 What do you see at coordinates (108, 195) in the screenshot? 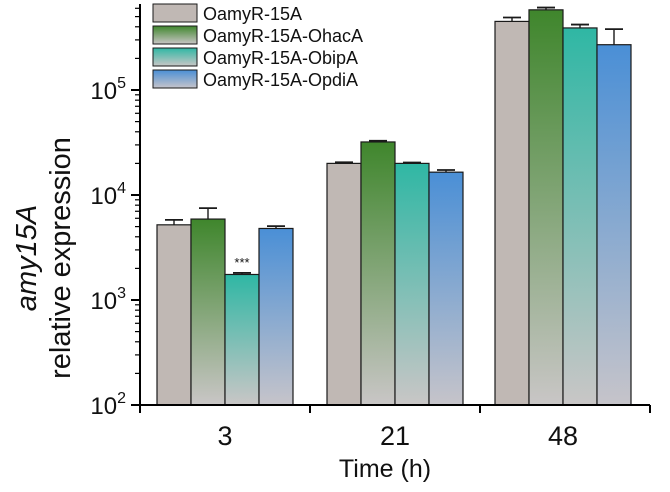
I see `y-tick-label-10000: 10⁴` at bounding box center [108, 195].